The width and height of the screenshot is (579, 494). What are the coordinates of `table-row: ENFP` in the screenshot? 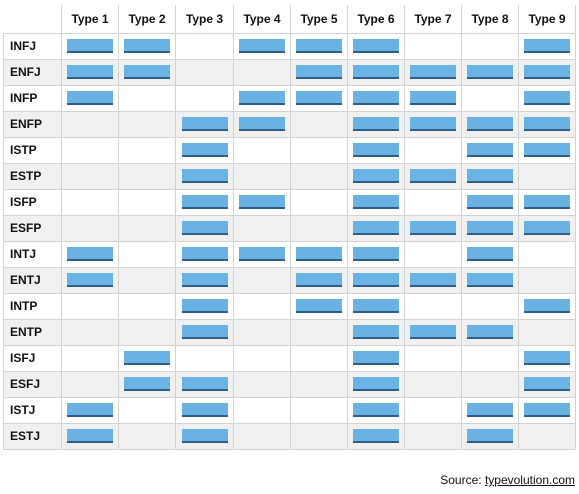 It's located at (289, 124).